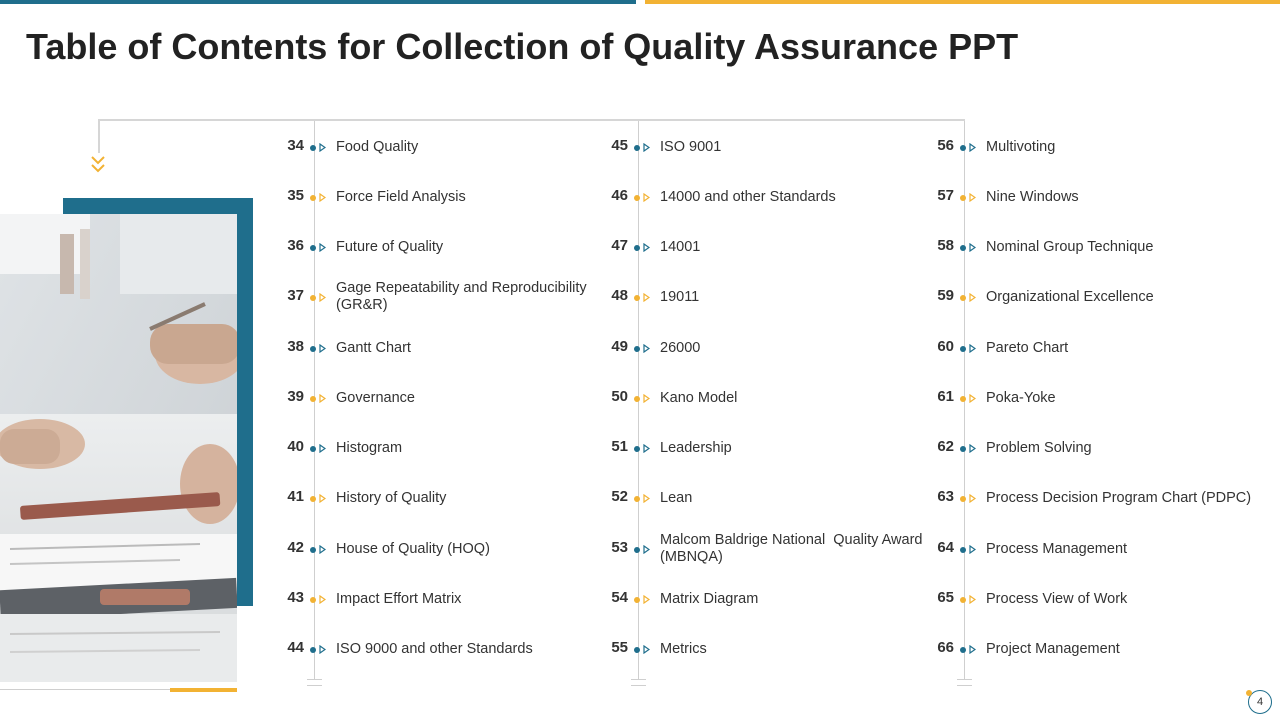  I want to click on toc-item-label: Process Management, so click(1057, 548).